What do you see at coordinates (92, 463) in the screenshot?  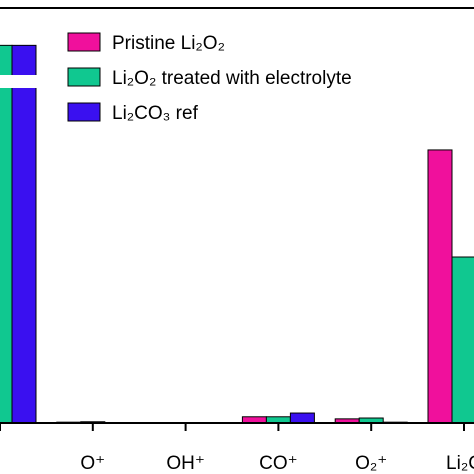 I see `x-tick-label: O⁺` at bounding box center [92, 463].